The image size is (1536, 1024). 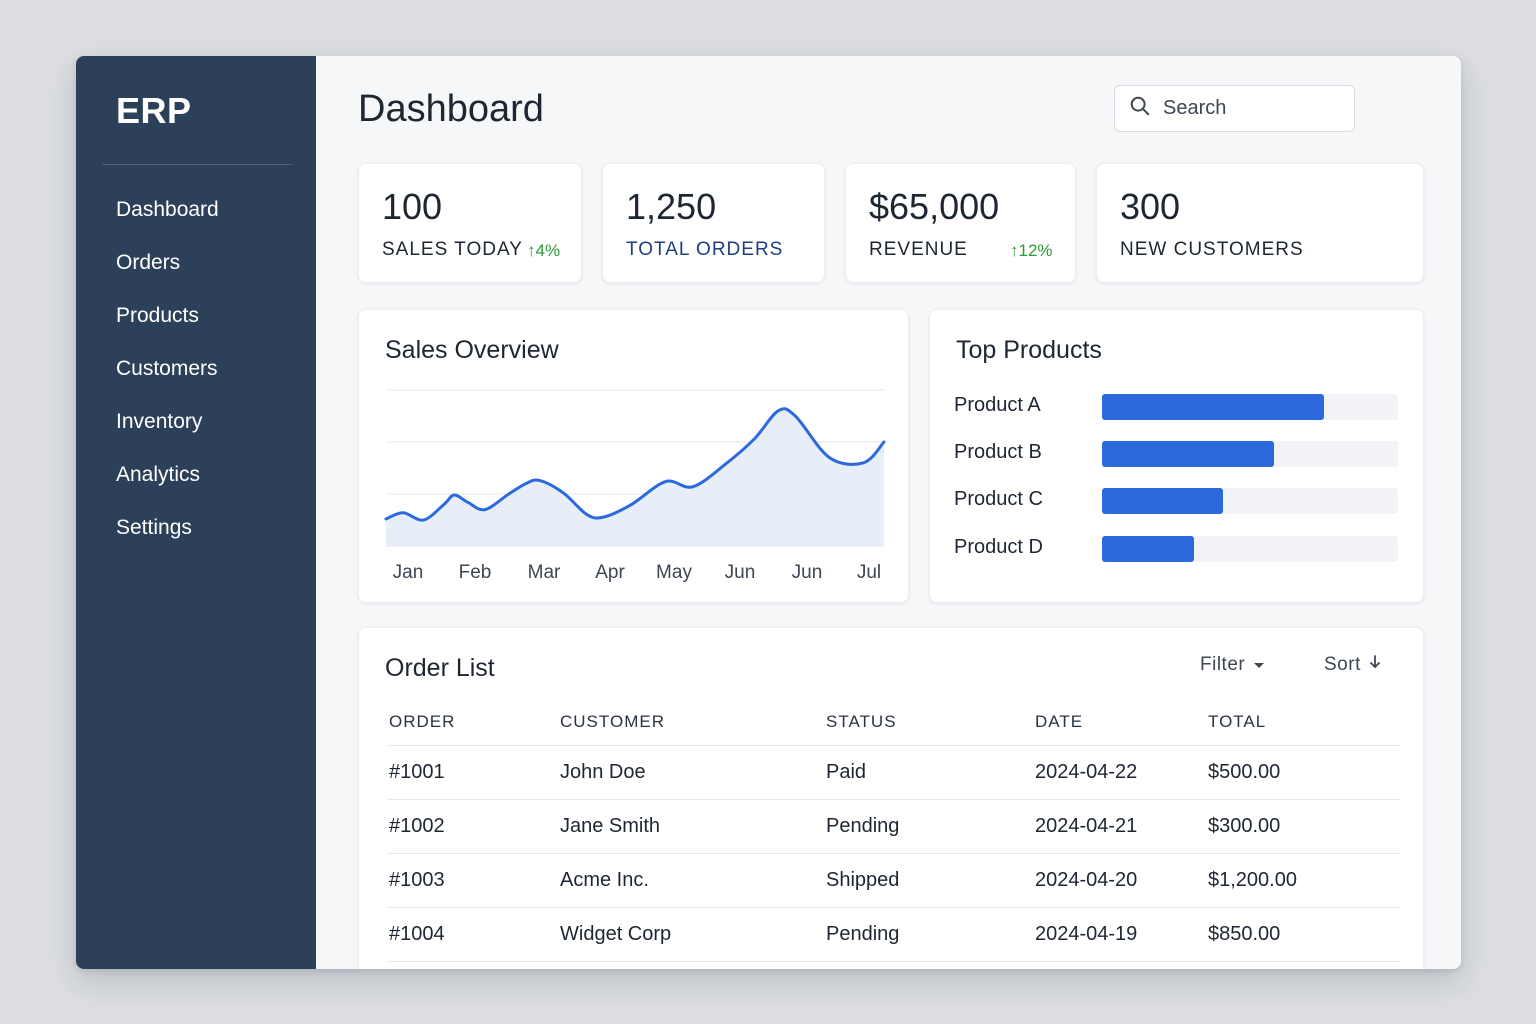 I want to click on column-header-date: DATE, so click(x=1119, y=723).